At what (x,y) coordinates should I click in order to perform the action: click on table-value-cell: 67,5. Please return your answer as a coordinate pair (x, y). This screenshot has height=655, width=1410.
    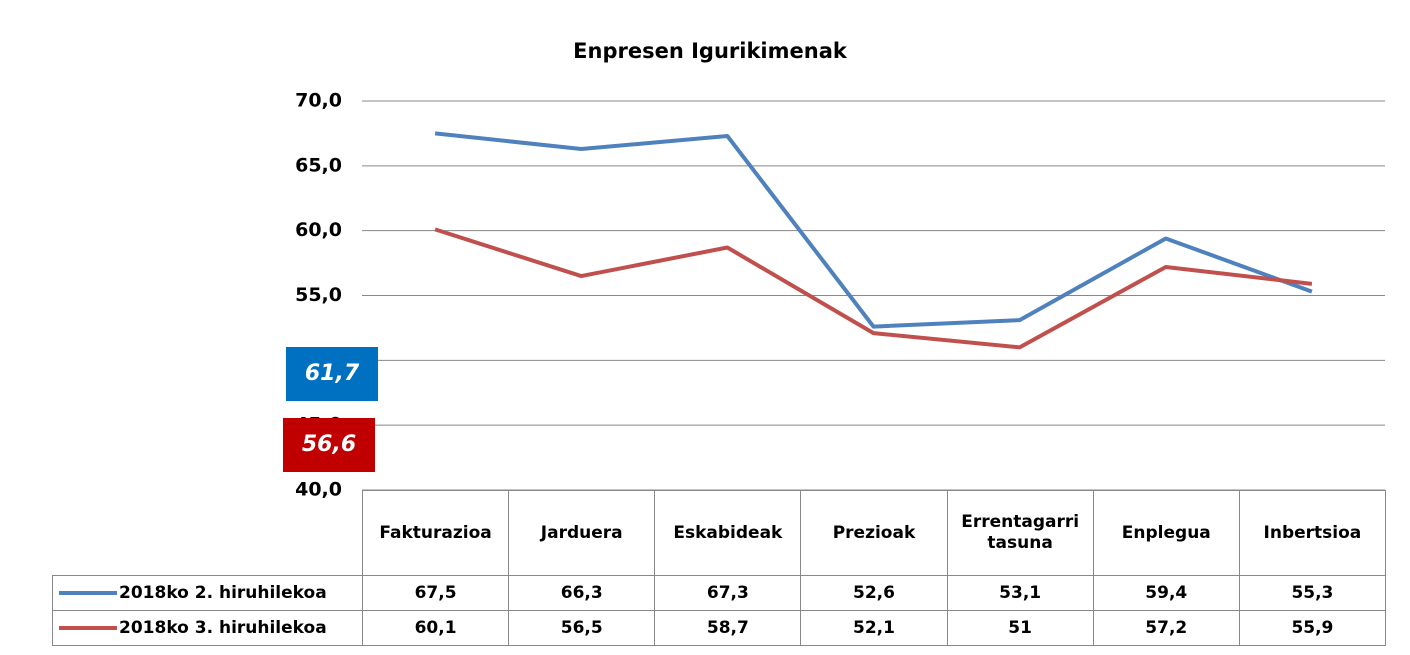
    Looking at the image, I should click on (436, 593).